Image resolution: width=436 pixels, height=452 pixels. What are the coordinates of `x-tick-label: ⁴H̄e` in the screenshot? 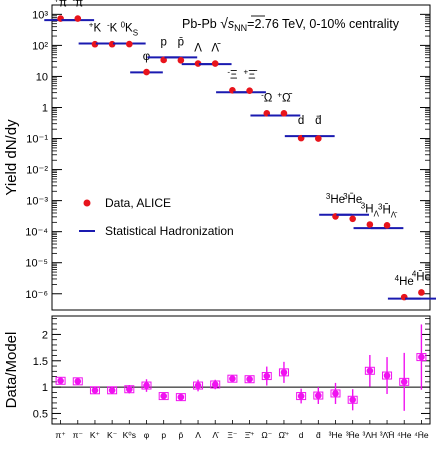 It's located at (421, 435).